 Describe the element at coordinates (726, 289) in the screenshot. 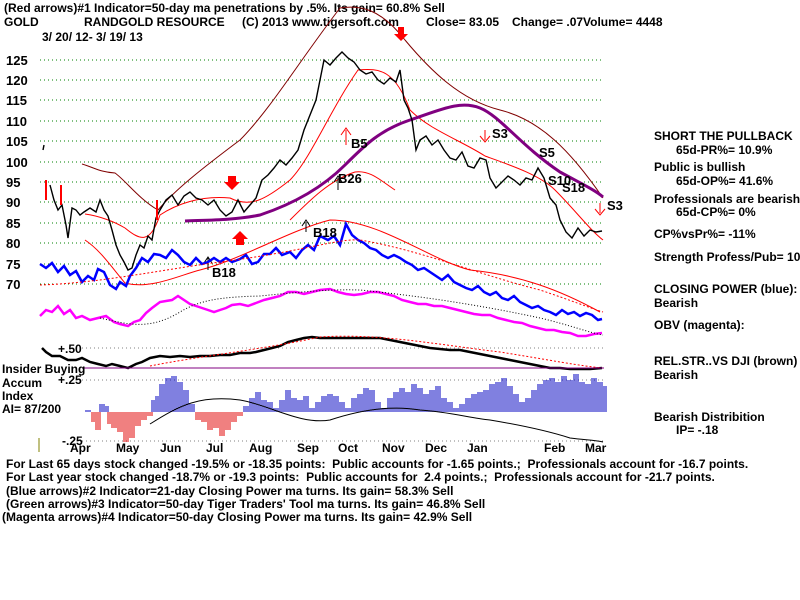

I see `closing-power-label: CLOSING POWER (blue):` at that location.